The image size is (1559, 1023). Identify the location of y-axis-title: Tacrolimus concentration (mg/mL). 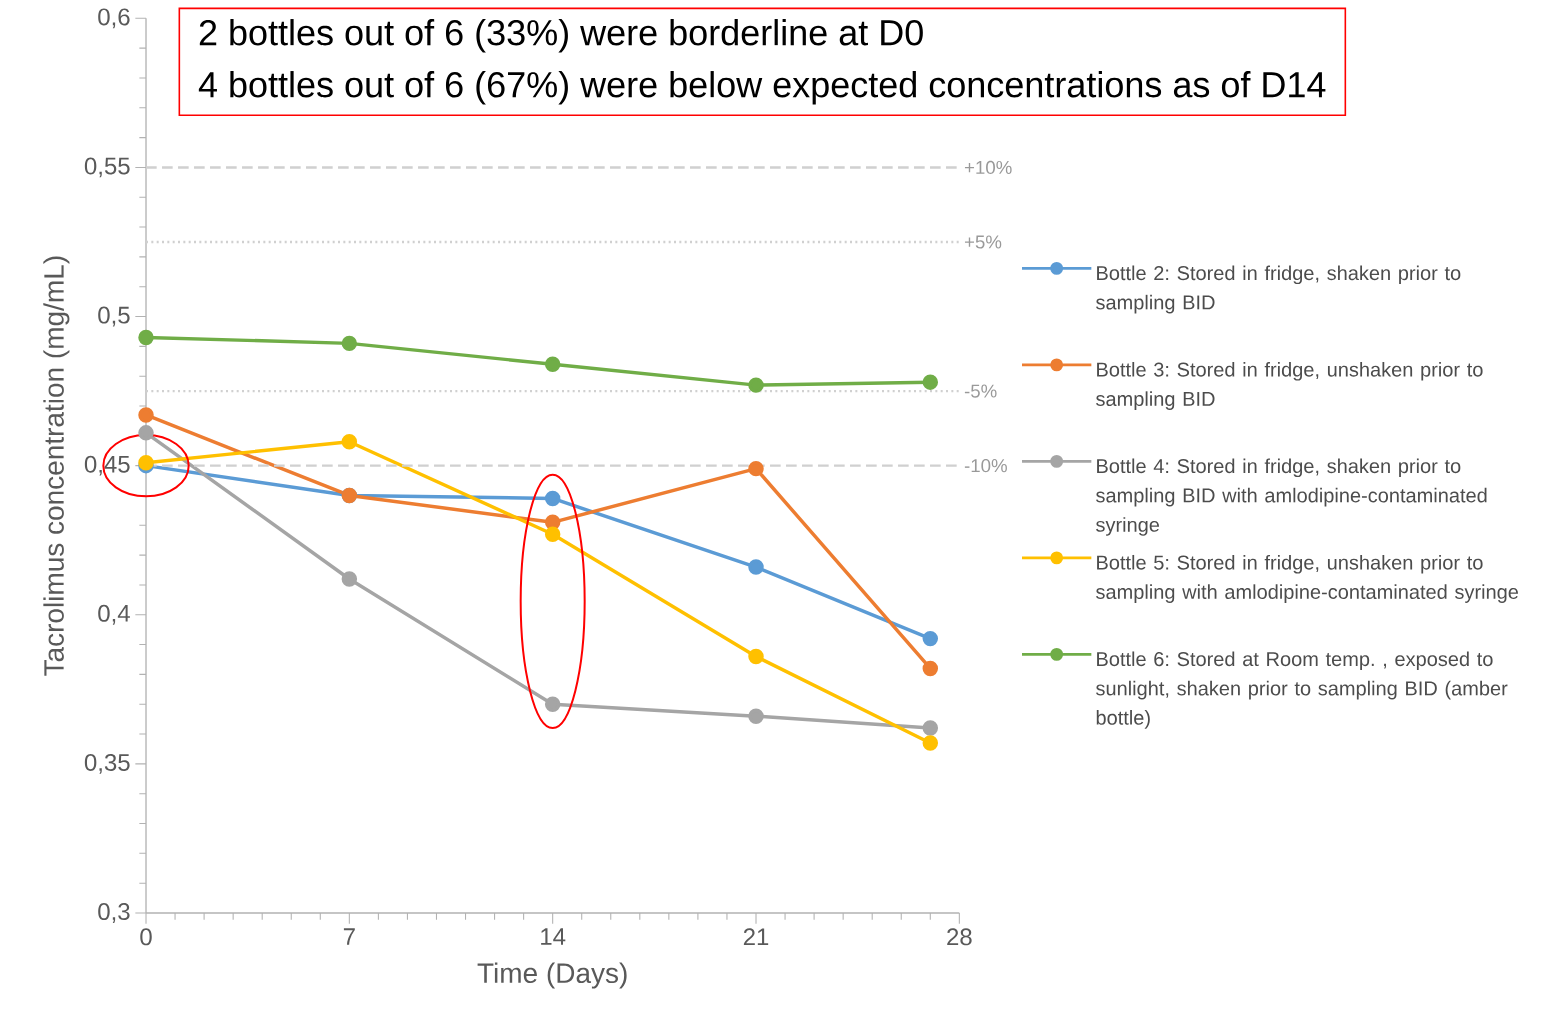
(56, 466).